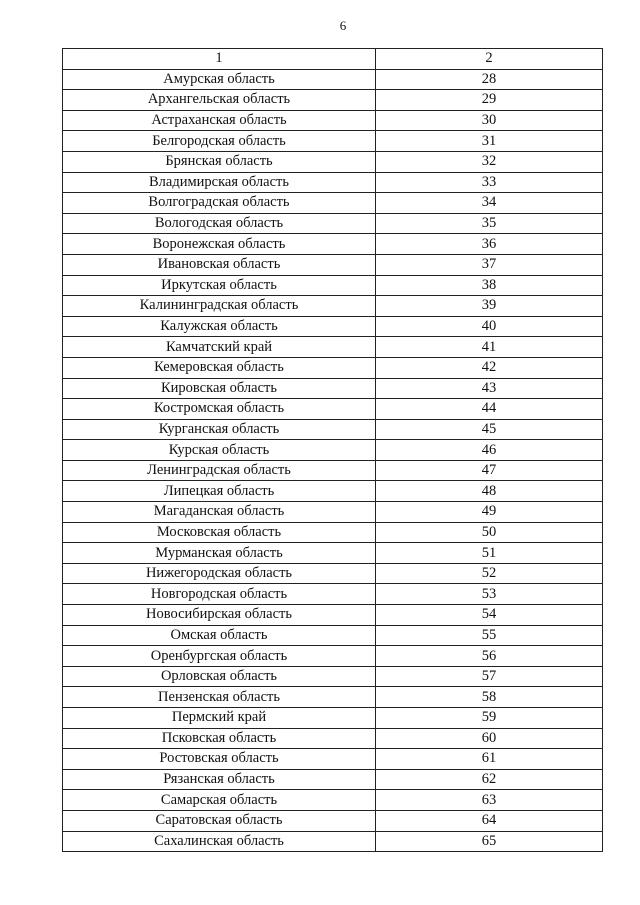 Image resolution: width=640 pixels, height=905 pixels. What do you see at coordinates (219, 347) in the screenshot?
I see `region-name: Камчатский край` at bounding box center [219, 347].